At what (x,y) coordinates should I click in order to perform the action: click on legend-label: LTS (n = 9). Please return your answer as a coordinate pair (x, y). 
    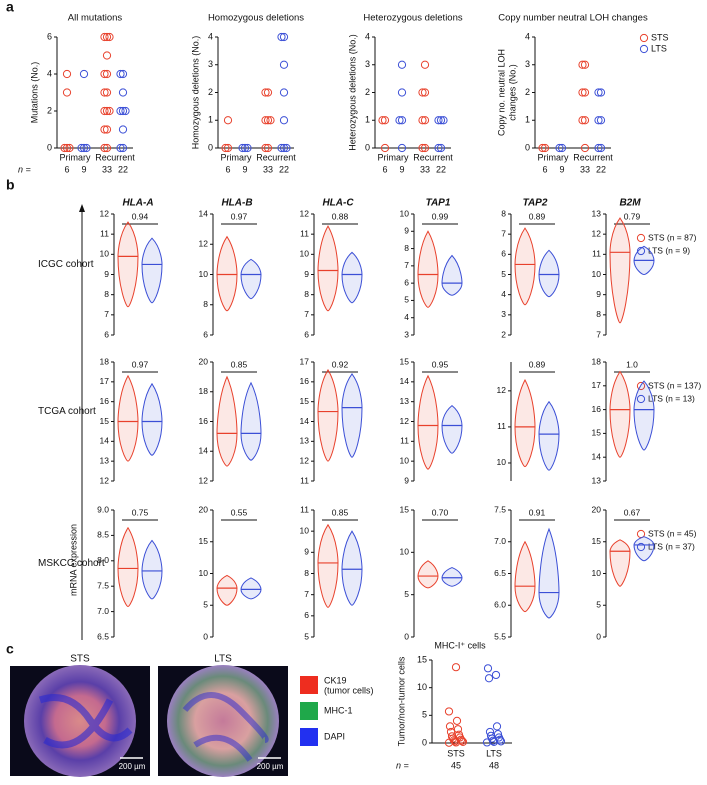
    Looking at the image, I should click on (669, 250).